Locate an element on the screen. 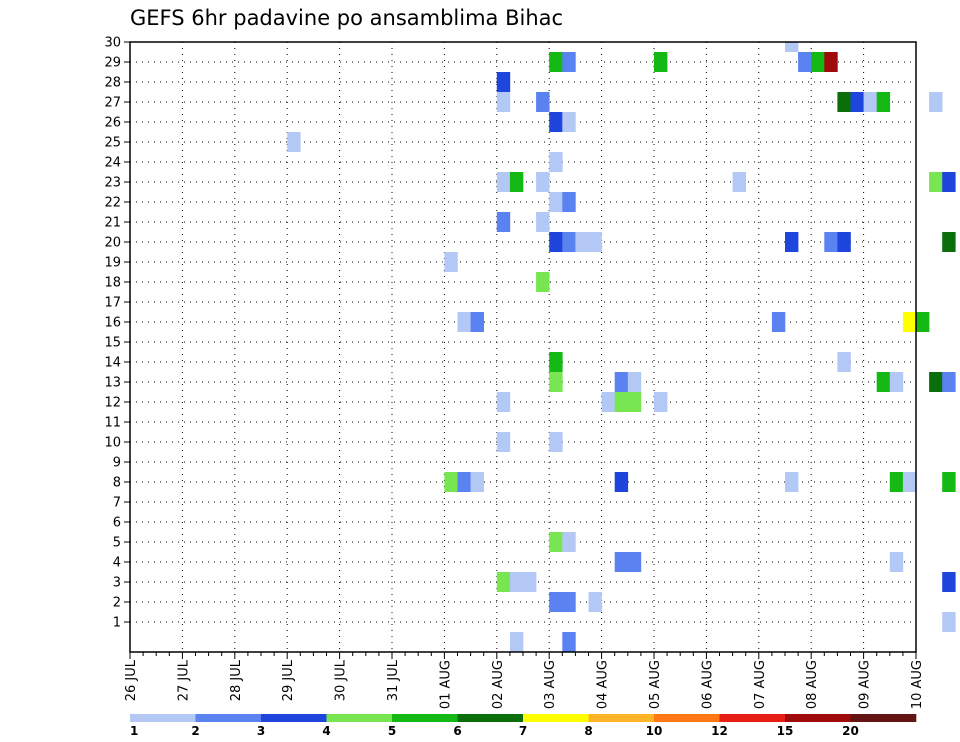 This screenshot has width=960, height=742. y-tick-label: 26 is located at coordinates (112, 123).